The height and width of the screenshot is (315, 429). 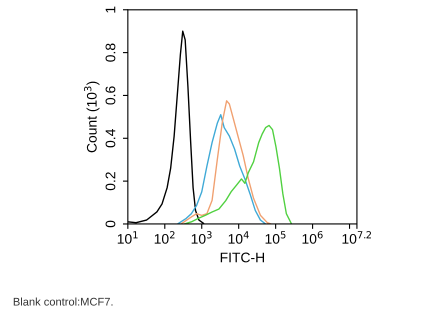 What do you see at coordinates (92, 117) in the screenshot?
I see `y-axis-title: Count (10$^{3}$)` at bounding box center [92, 117].